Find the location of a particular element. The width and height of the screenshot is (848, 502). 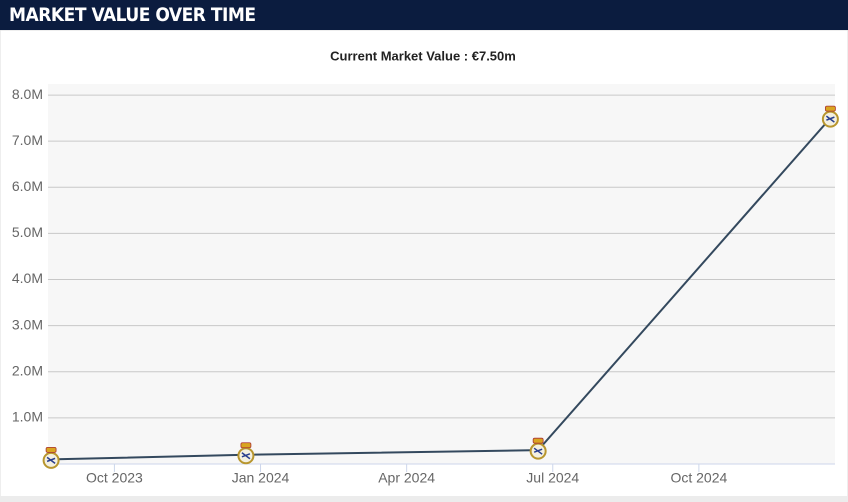

y-tick-label: 2.0M is located at coordinates (27, 370).